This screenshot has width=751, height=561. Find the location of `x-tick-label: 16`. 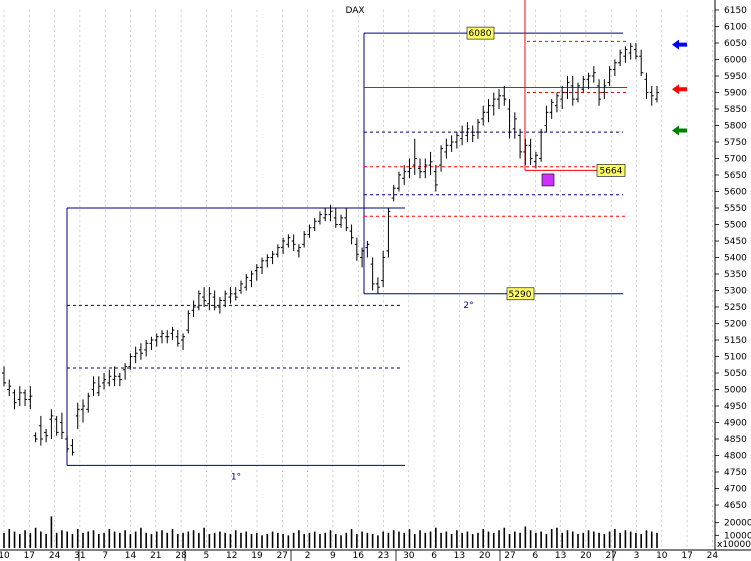

x-tick-label: 16 is located at coordinates (358, 556).